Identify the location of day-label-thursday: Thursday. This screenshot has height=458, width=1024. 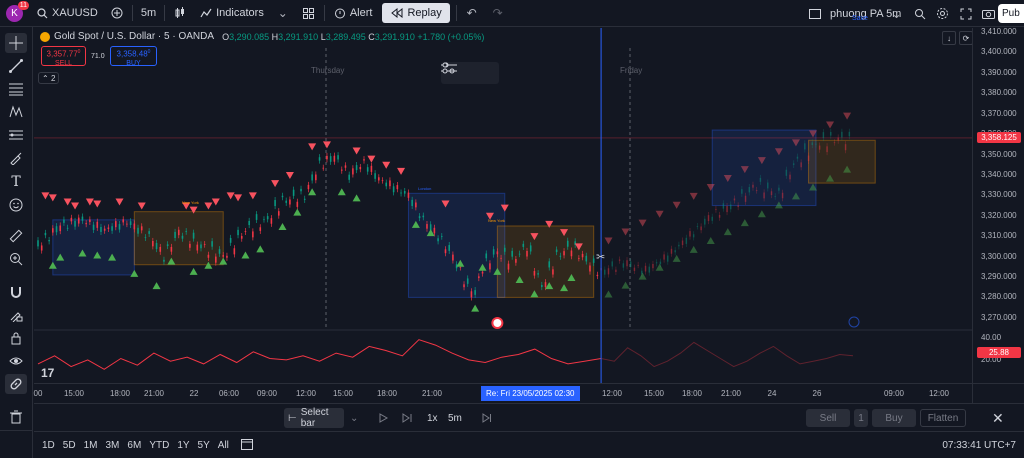
(328, 70).